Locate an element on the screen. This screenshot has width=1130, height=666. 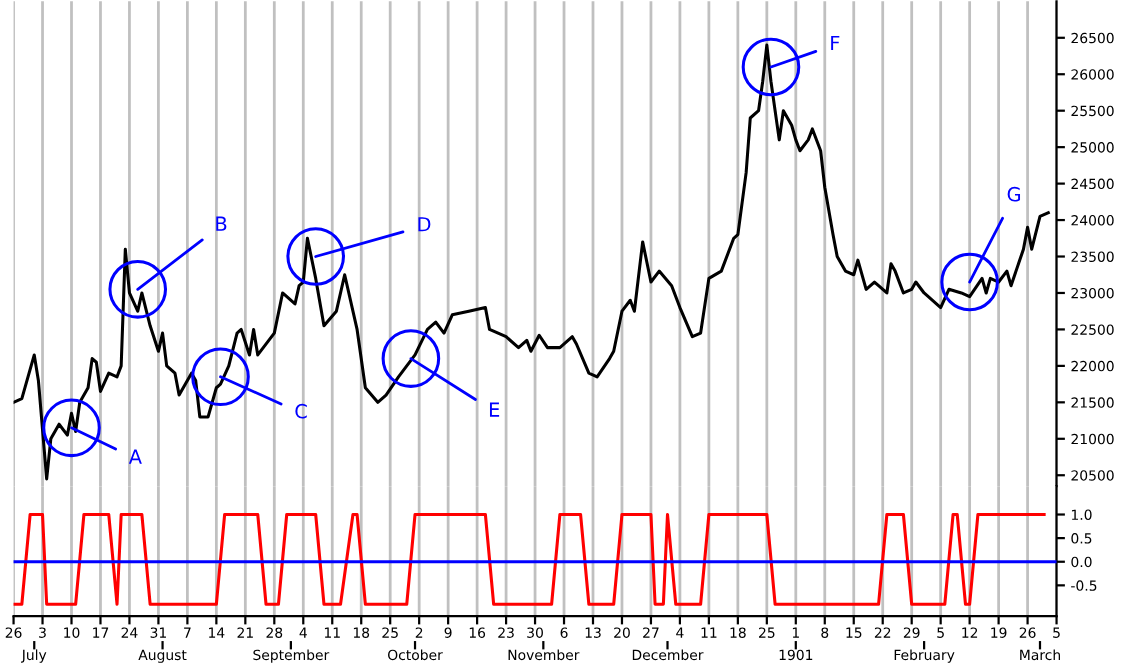
annotation: D is located at coordinates (424, 224).